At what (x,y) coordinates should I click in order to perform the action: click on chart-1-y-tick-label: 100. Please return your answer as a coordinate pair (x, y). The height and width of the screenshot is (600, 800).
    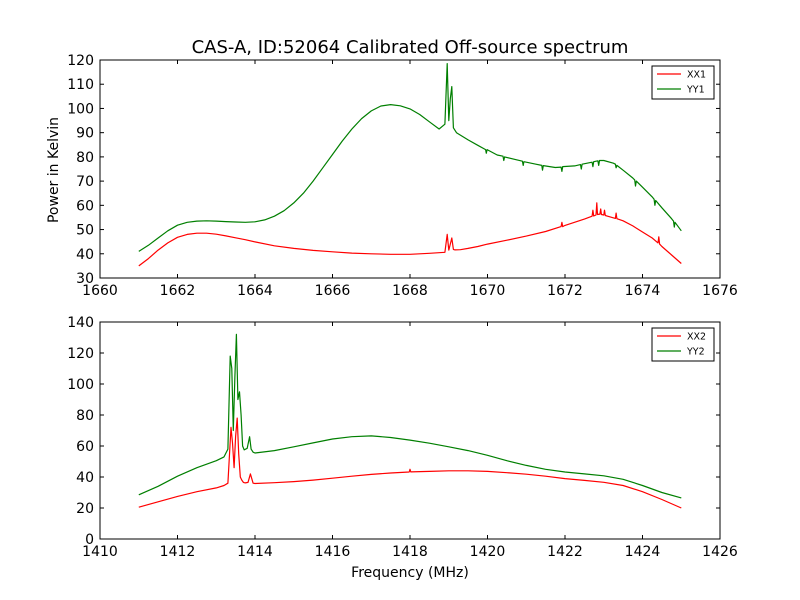
    Looking at the image, I should click on (80, 109).